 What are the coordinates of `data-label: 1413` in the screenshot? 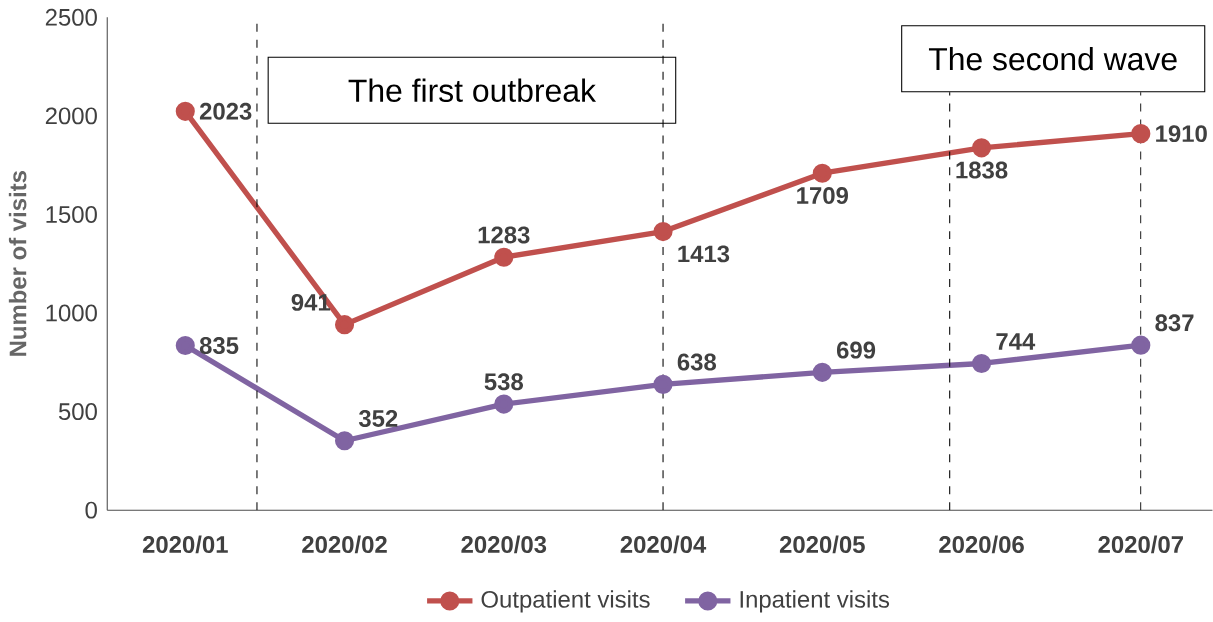 It's located at (704, 254).